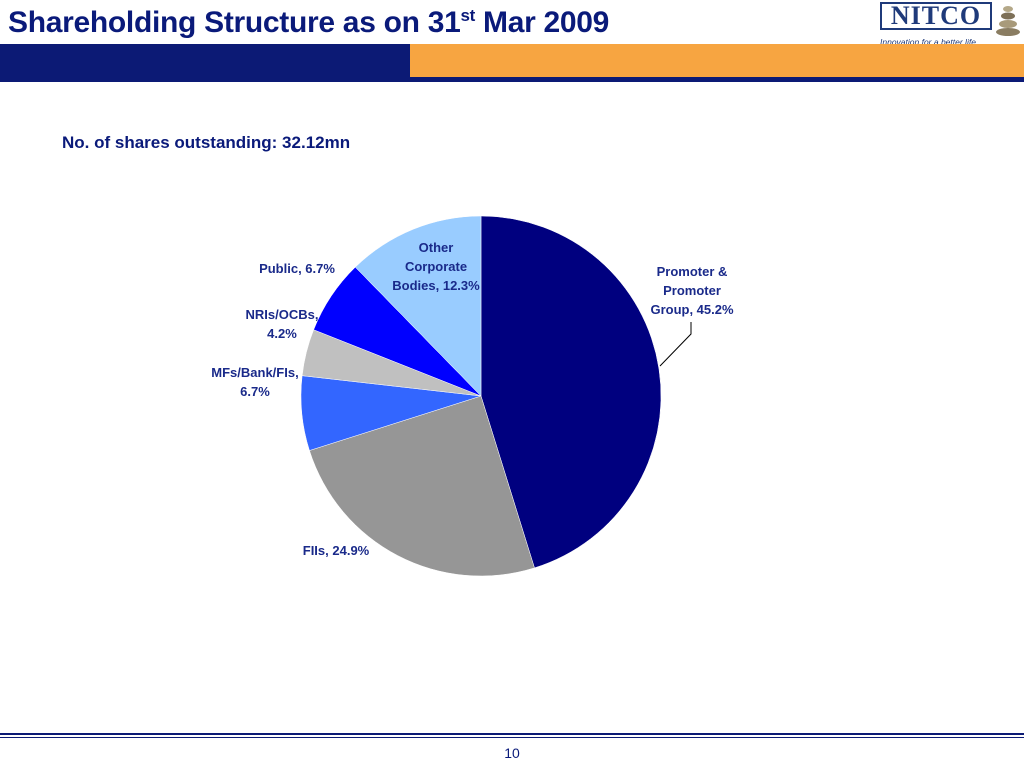 Image resolution: width=1024 pixels, height=768 pixels. Describe the element at coordinates (297, 268) in the screenshot. I see `slice-label-public: Public, 6.7%` at that location.